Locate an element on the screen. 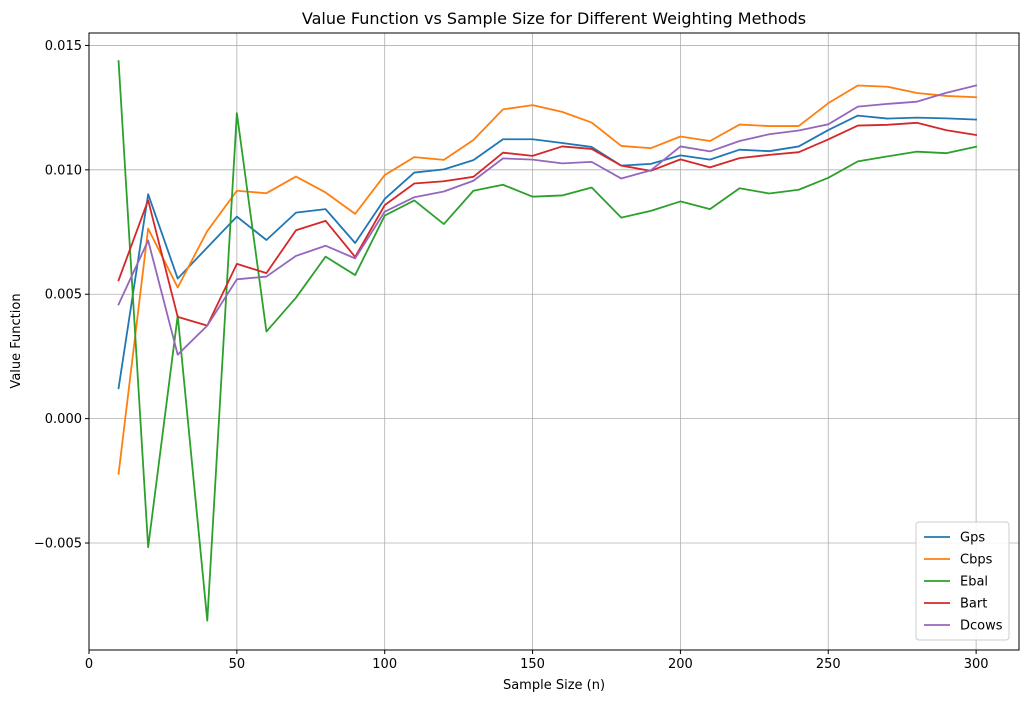 The width and height of the screenshot is (1030, 701). legend-label: Ebal is located at coordinates (974, 582).